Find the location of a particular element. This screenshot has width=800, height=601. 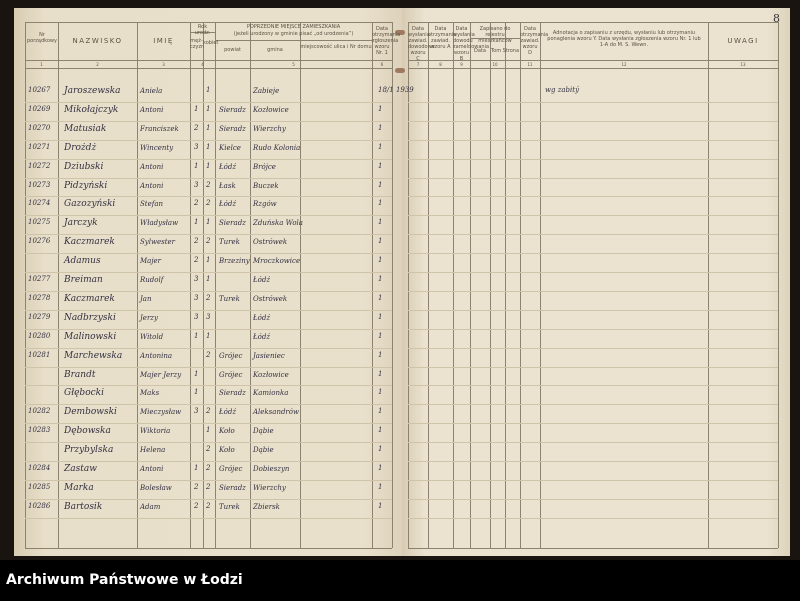

header-col8: Data otrzymania zawiad. wzoru A is located at coordinates (442, 38).